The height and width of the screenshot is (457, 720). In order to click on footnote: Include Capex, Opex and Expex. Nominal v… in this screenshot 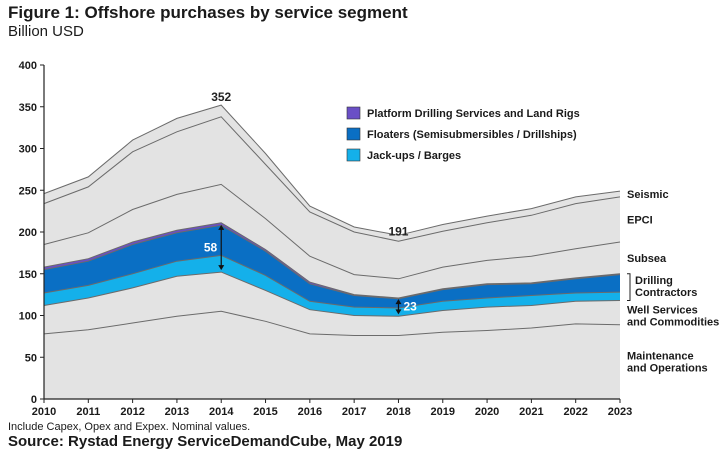, I will do `click(129, 427)`.